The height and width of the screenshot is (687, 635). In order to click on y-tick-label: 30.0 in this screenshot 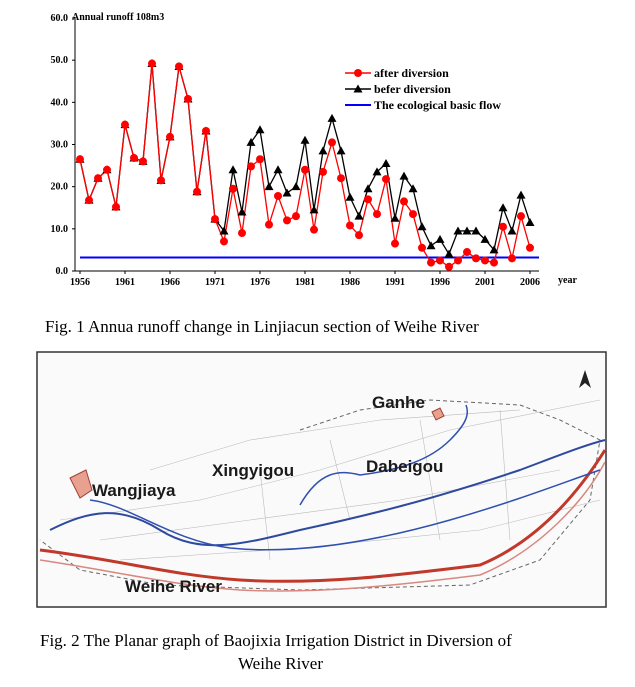, I will do `click(60, 145)`.